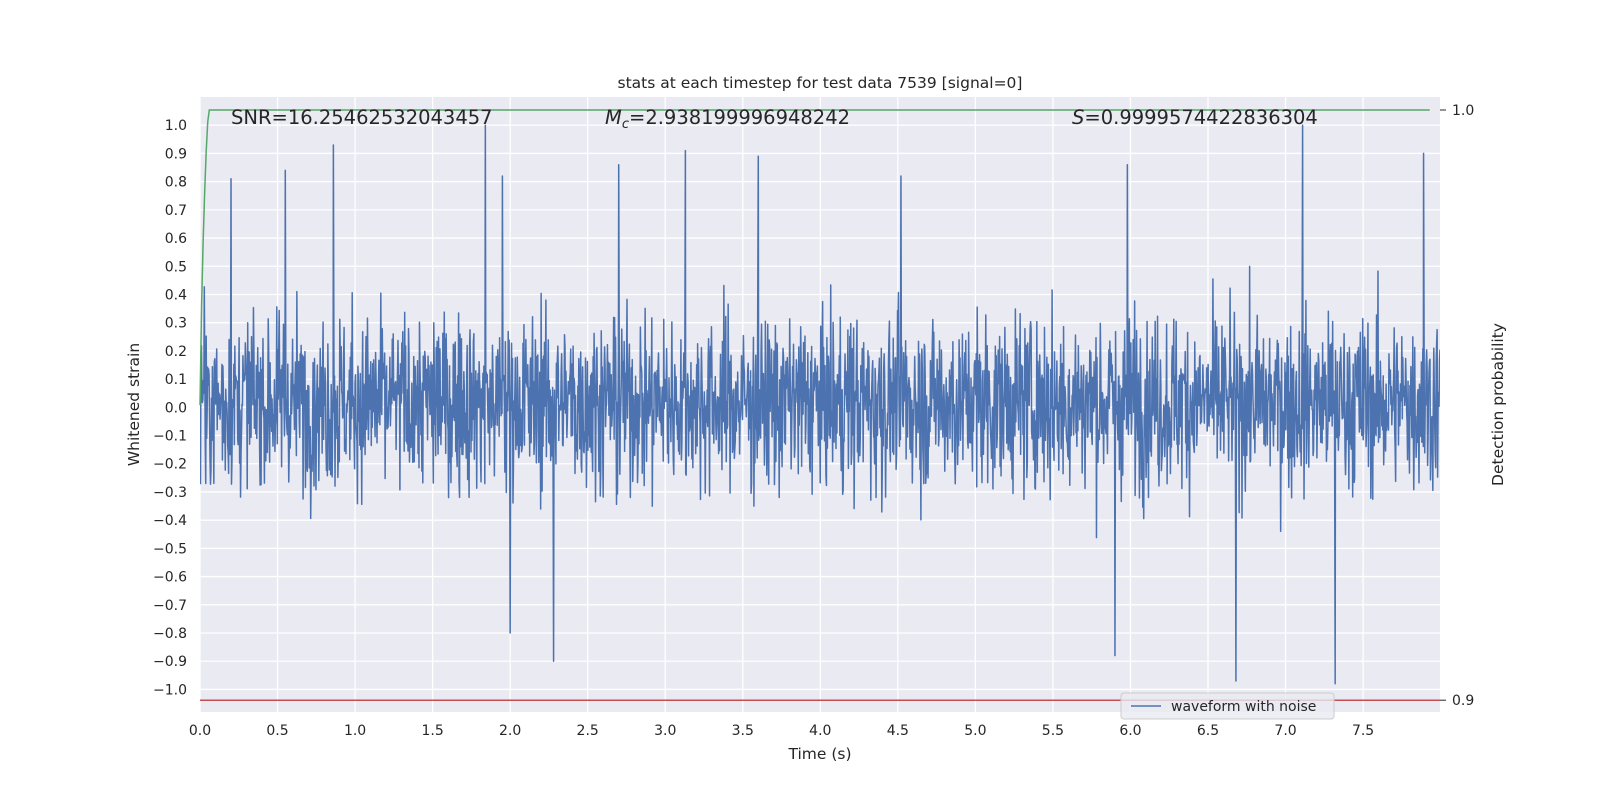  Describe the element at coordinates (1363, 731) in the screenshot. I see `x-tick-label: 7.5` at that location.